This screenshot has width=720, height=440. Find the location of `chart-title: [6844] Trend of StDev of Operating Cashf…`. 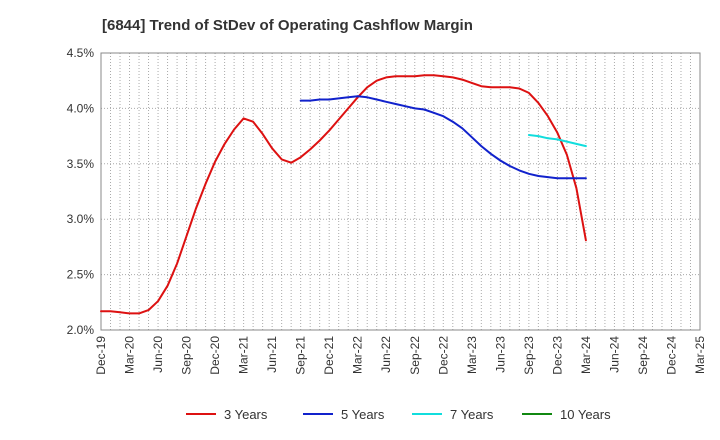

chart-title: [6844] Trend of StDev of Operating Cashf… is located at coordinates (287, 25).